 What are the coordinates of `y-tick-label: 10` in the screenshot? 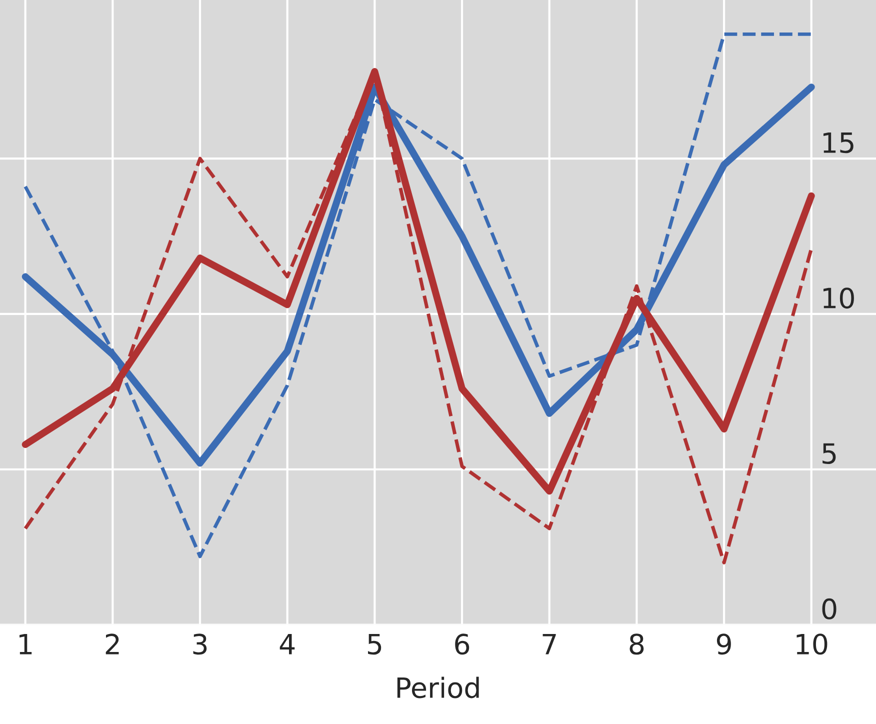 It's located at (838, 298).